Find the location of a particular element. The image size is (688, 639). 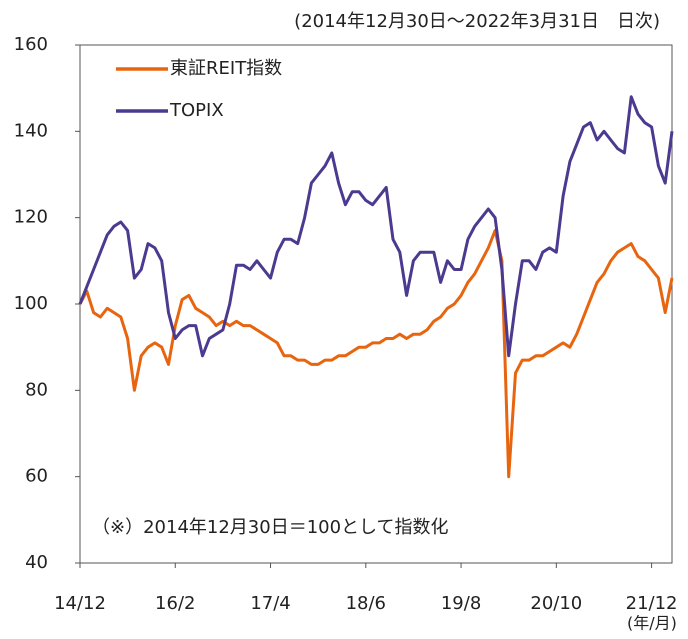

annotation: （※）2014年12月30日＝100として指数化 is located at coordinates (270, 527).